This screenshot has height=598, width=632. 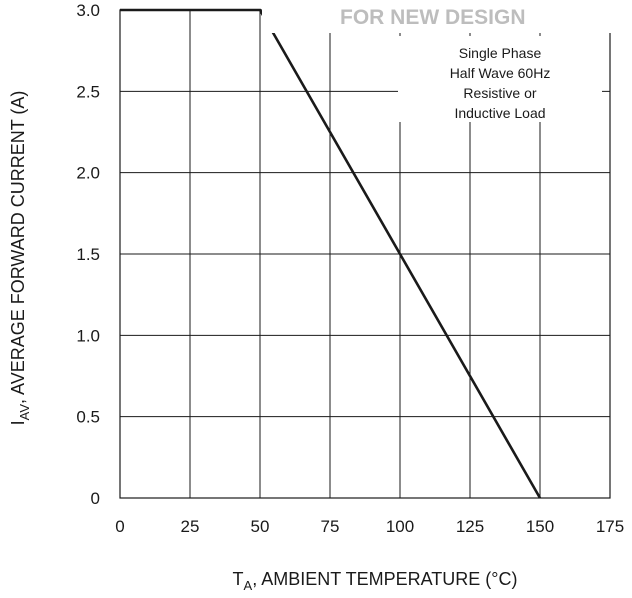 What do you see at coordinates (119, 526) in the screenshot?
I see `x-tick-label-0: 0` at bounding box center [119, 526].